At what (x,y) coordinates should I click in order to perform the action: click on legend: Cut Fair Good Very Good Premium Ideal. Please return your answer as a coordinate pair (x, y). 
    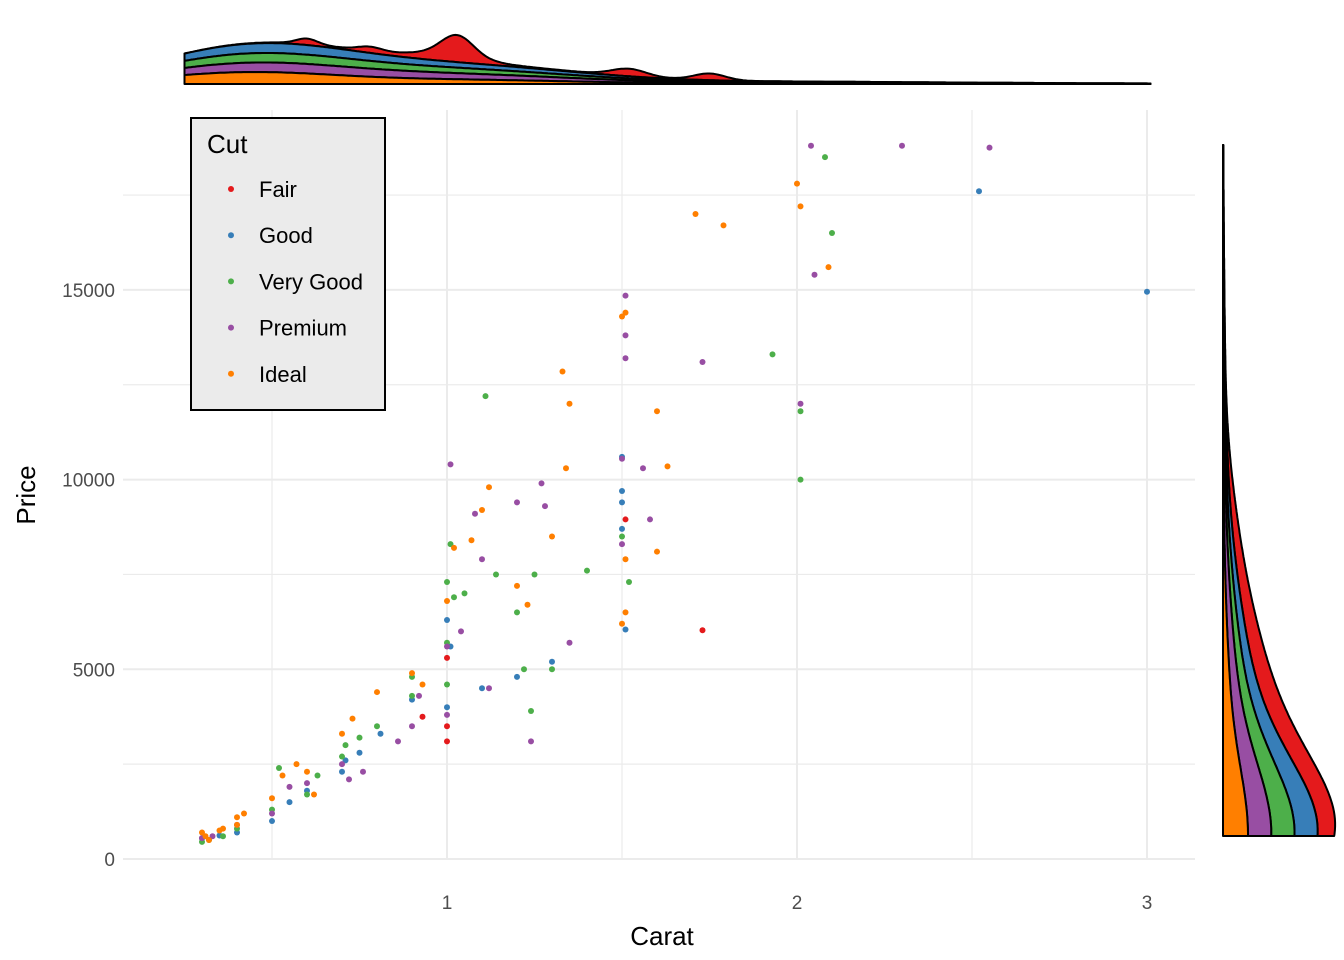
    Looking at the image, I should click on (288, 264).